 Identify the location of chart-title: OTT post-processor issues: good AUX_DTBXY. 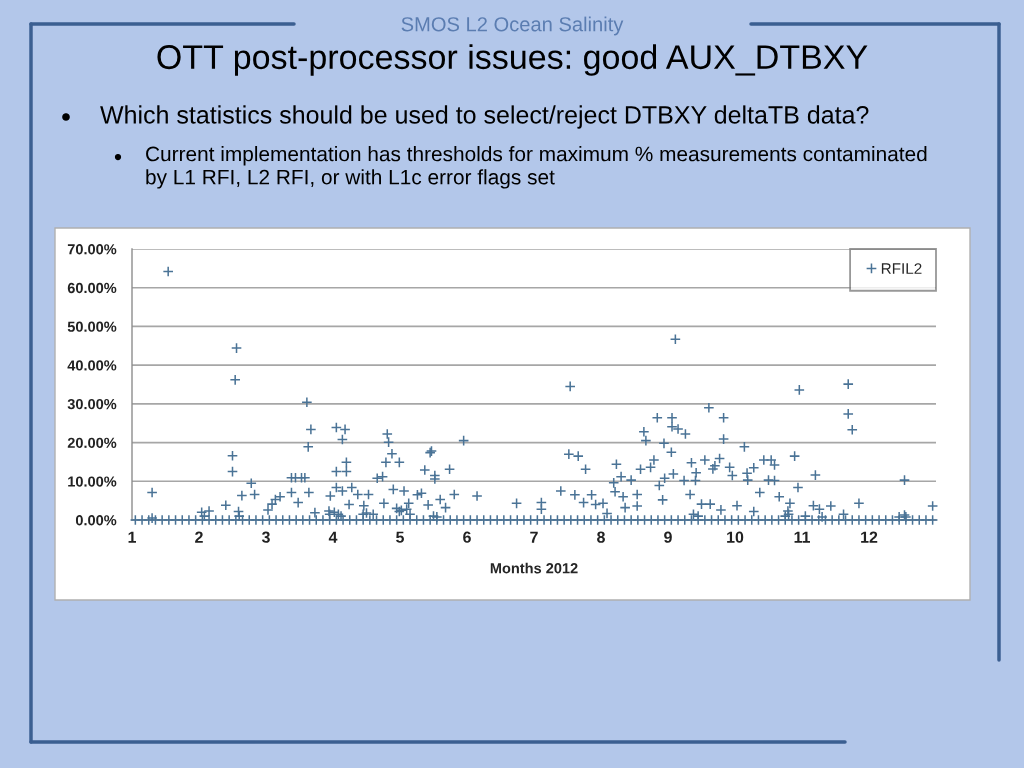
(512, 60).